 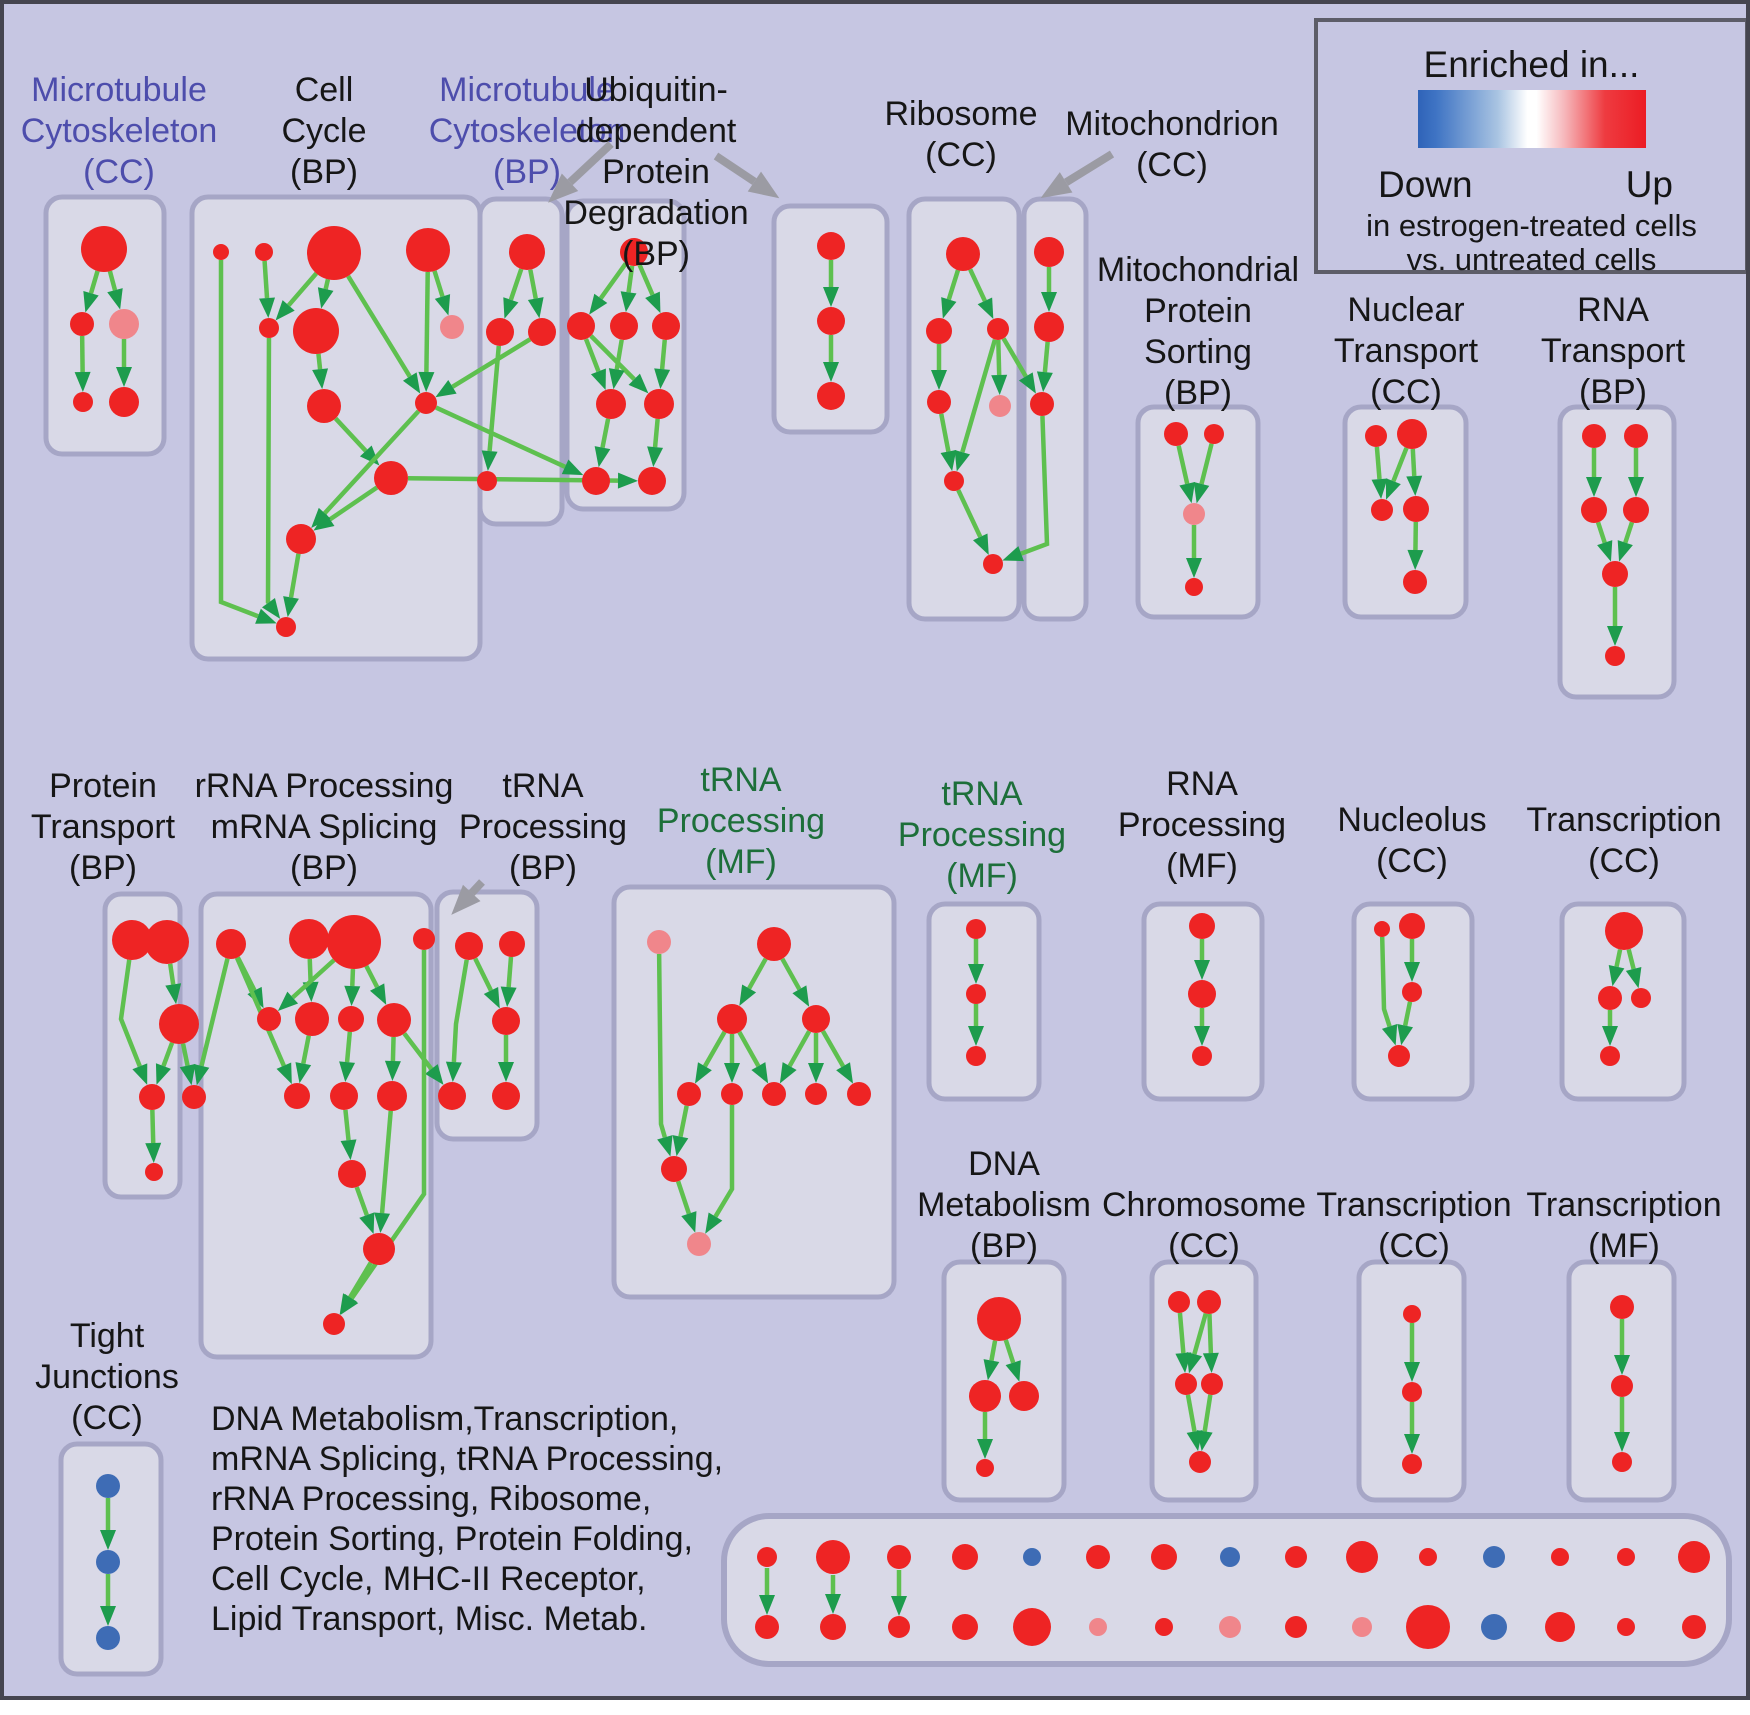 I want to click on edge-c_h-c_i, so click(x=356, y=441).